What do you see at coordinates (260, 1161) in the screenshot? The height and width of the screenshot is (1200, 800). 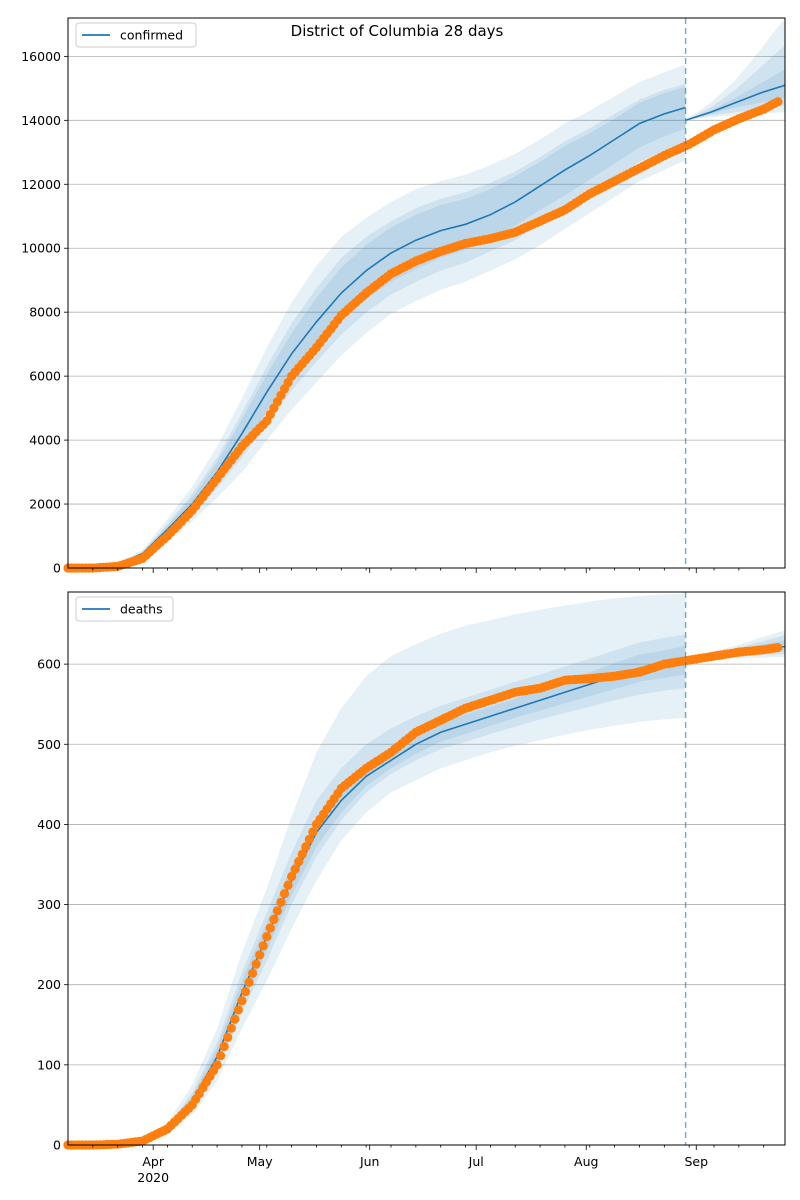 I see `x-tick-label: May` at bounding box center [260, 1161].